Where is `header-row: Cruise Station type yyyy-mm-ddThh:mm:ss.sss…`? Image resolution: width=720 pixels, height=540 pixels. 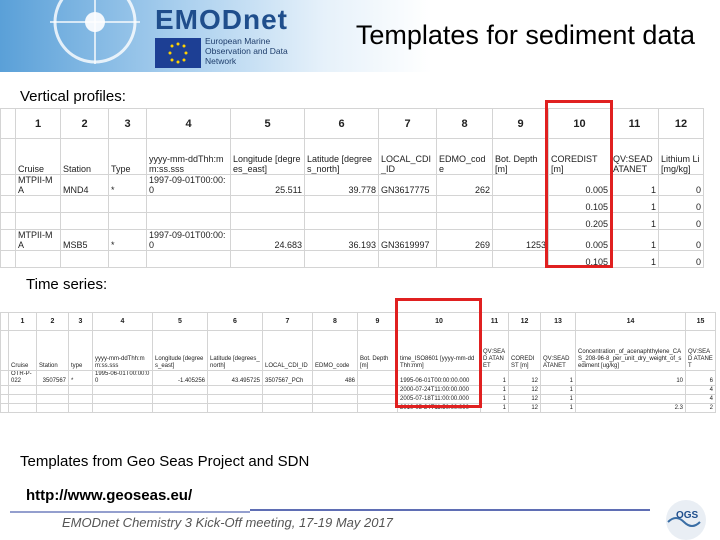 header-row: Cruise Station type yyyy-mm-ddThh:mm:ss.sss… is located at coordinates (358, 350).